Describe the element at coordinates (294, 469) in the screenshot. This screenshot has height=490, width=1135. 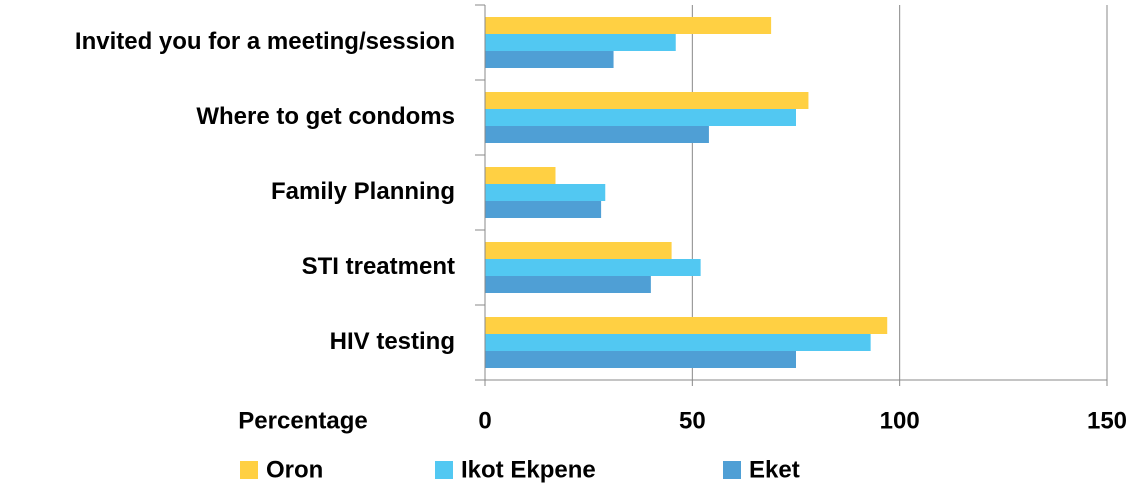
I see `legend-label: Oron` at that location.